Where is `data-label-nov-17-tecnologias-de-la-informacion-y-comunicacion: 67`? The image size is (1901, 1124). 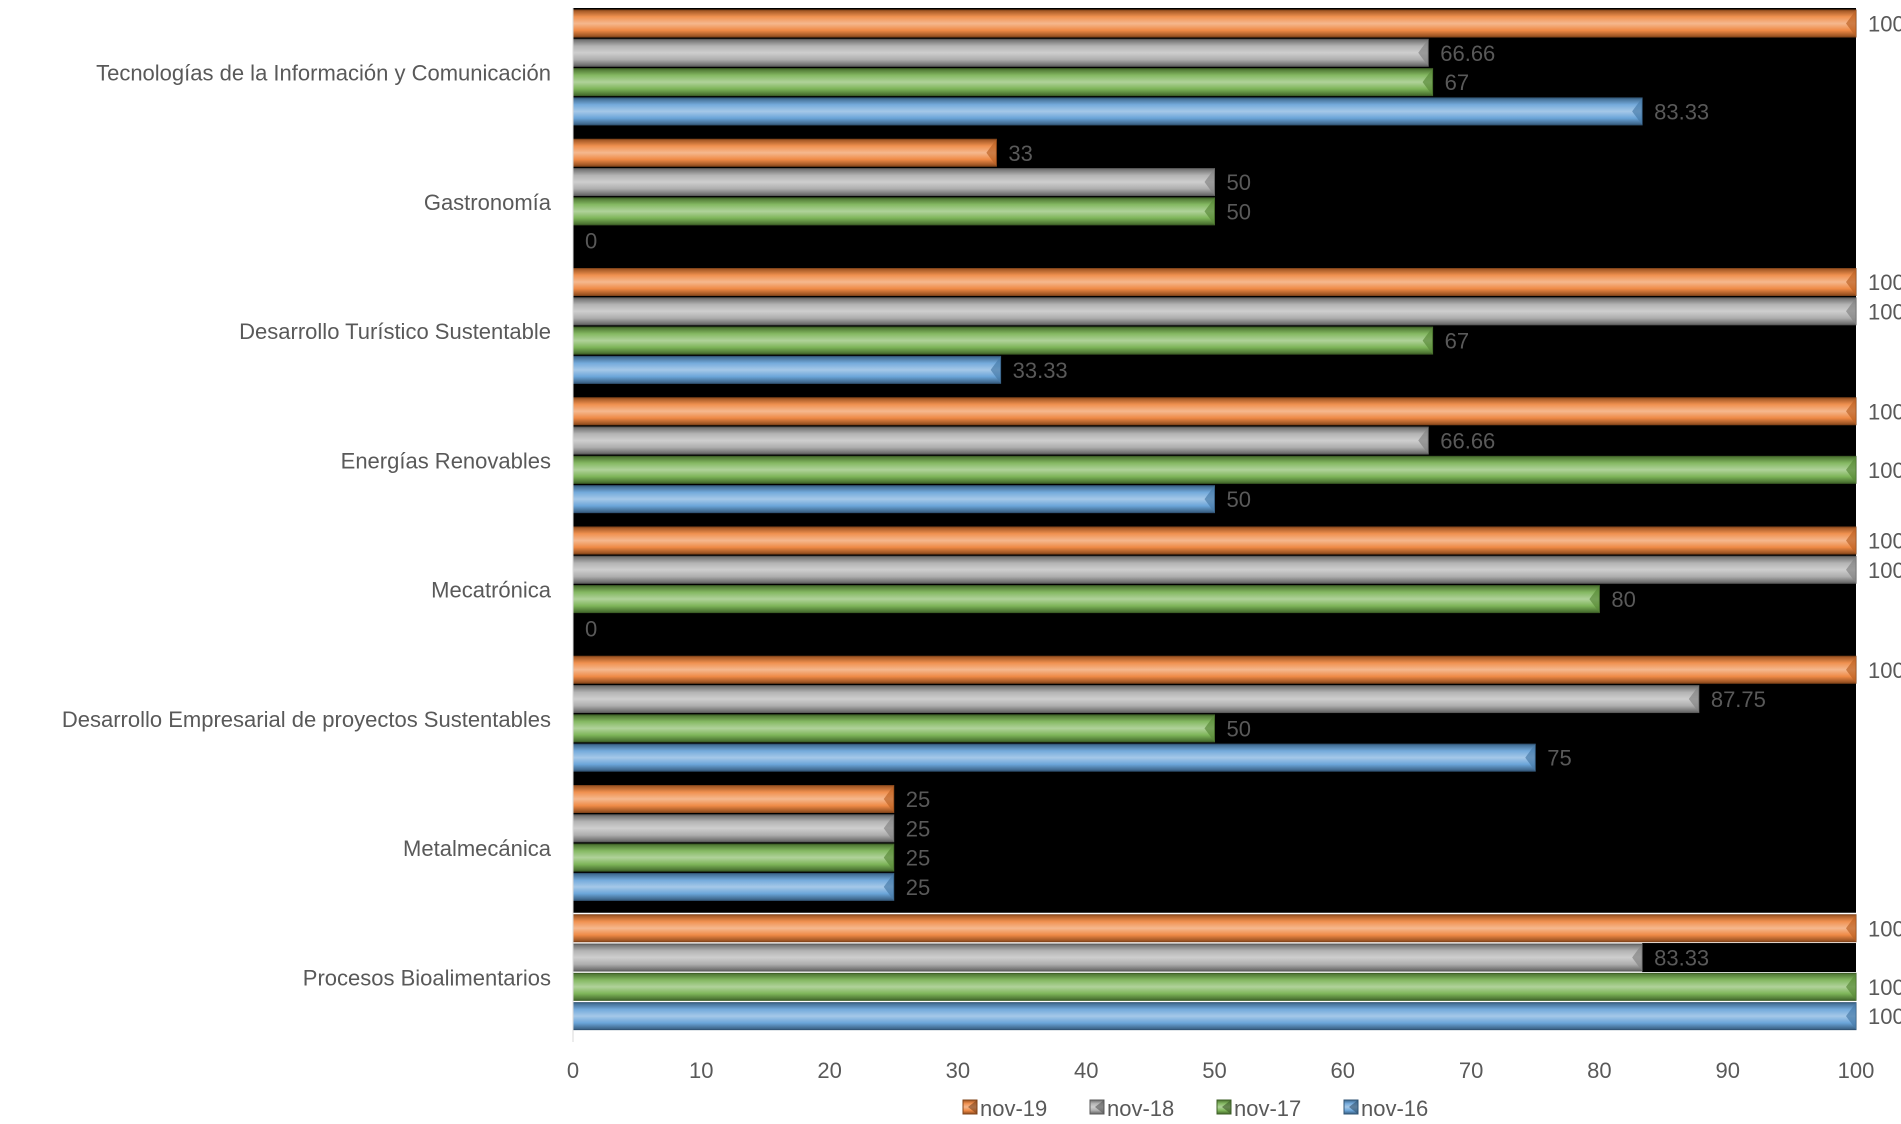 data-label-nov-17-tecnologias-de-la-informacion-y-comunicacion: 67 is located at coordinates (1457, 82).